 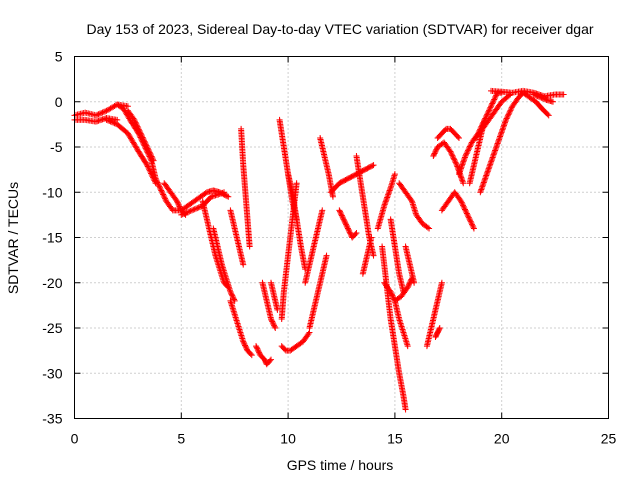 I want to click on x-tick-label: 20, so click(x=502, y=439).